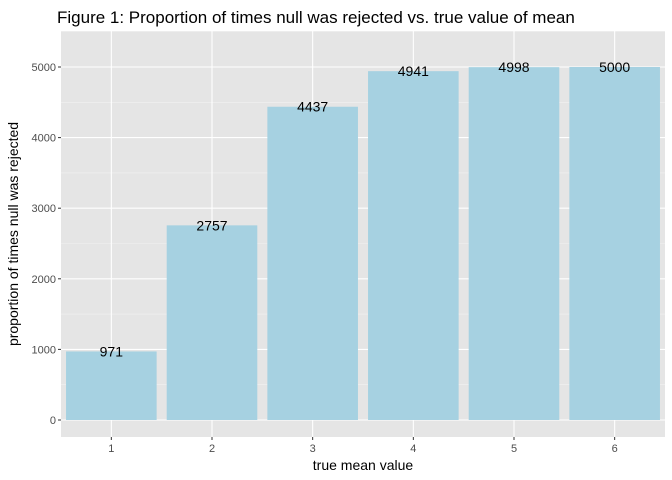  What do you see at coordinates (211, 225) in the screenshot?
I see `data-label-2: 2757` at bounding box center [211, 225].